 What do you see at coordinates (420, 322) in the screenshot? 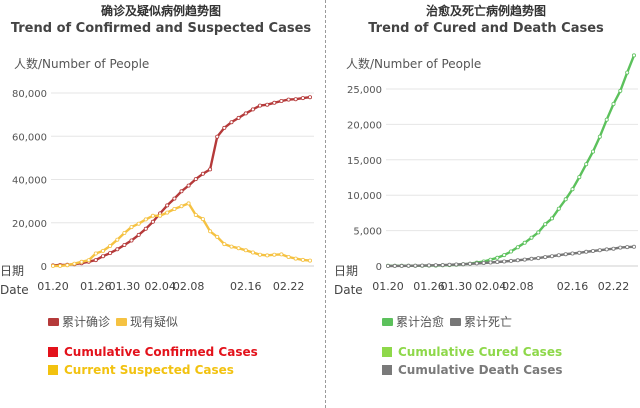
I see `legend-label-cured: 累计治愈` at bounding box center [420, 322].